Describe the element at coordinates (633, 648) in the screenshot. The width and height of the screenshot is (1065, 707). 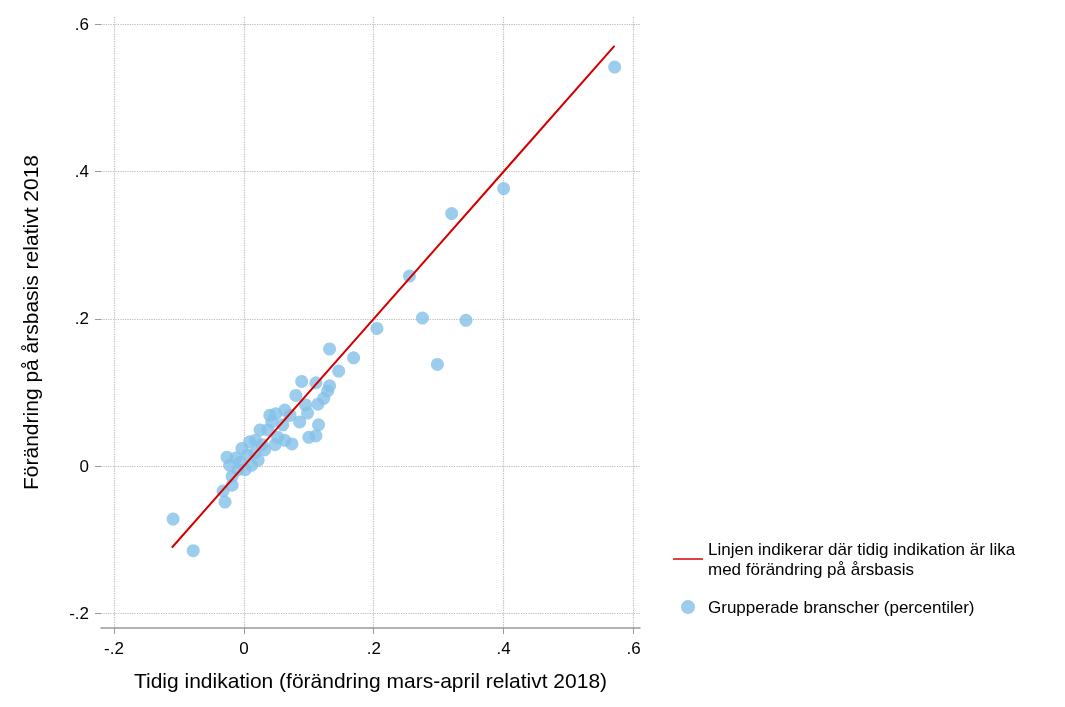
I see `x-tick-label: .6` at that location.